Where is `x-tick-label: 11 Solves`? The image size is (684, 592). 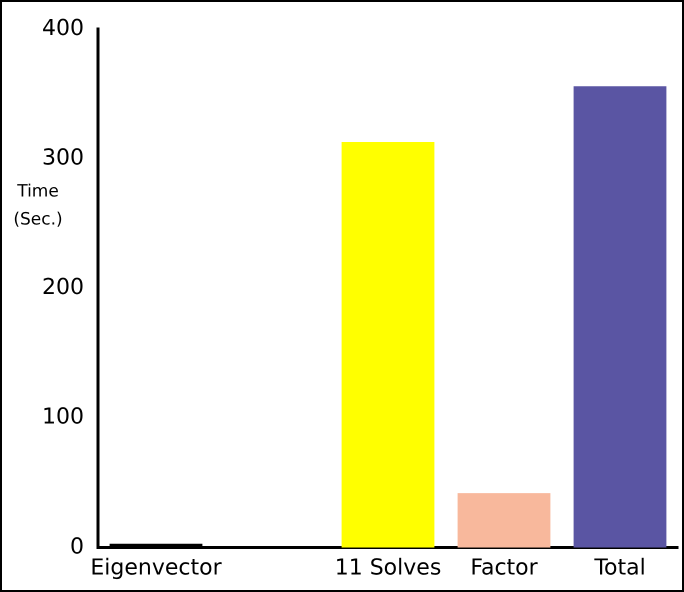 x-tick-label: 11 Solves is located at coordinates (388, 568).